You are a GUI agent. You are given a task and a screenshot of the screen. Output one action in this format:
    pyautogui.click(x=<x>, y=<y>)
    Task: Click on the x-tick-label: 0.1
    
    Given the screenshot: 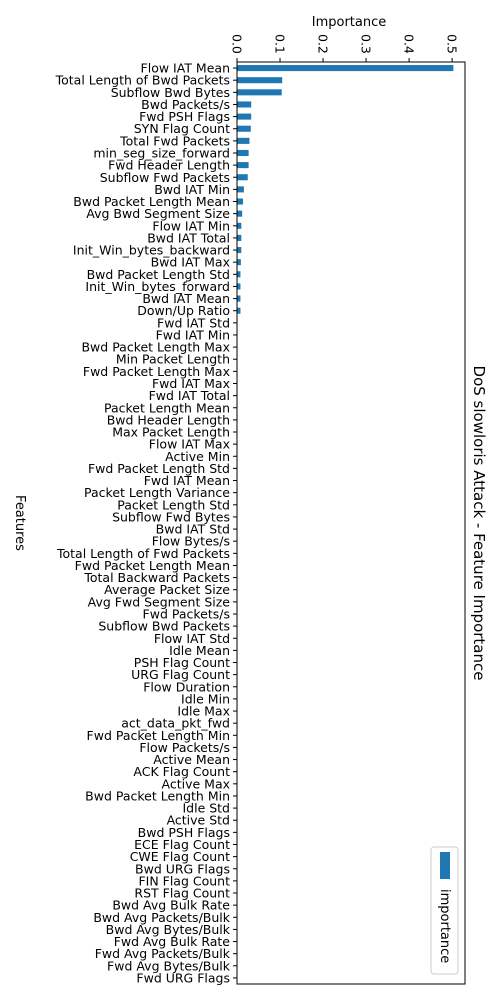 What is the action you would take?
    pyautogui.click(x=280, y=44)
    